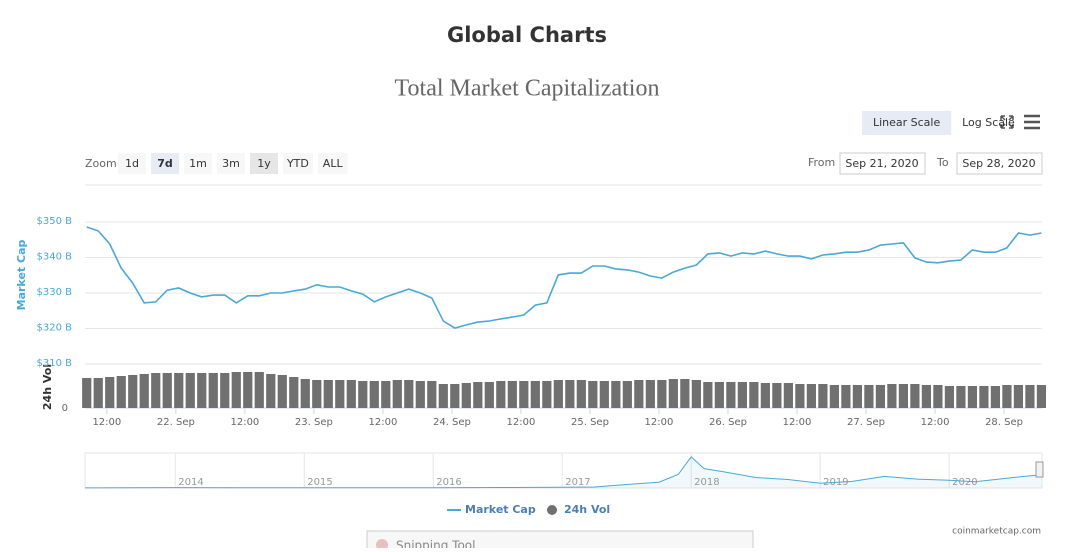  I want to click on navigator-bg, so click(563, 470).